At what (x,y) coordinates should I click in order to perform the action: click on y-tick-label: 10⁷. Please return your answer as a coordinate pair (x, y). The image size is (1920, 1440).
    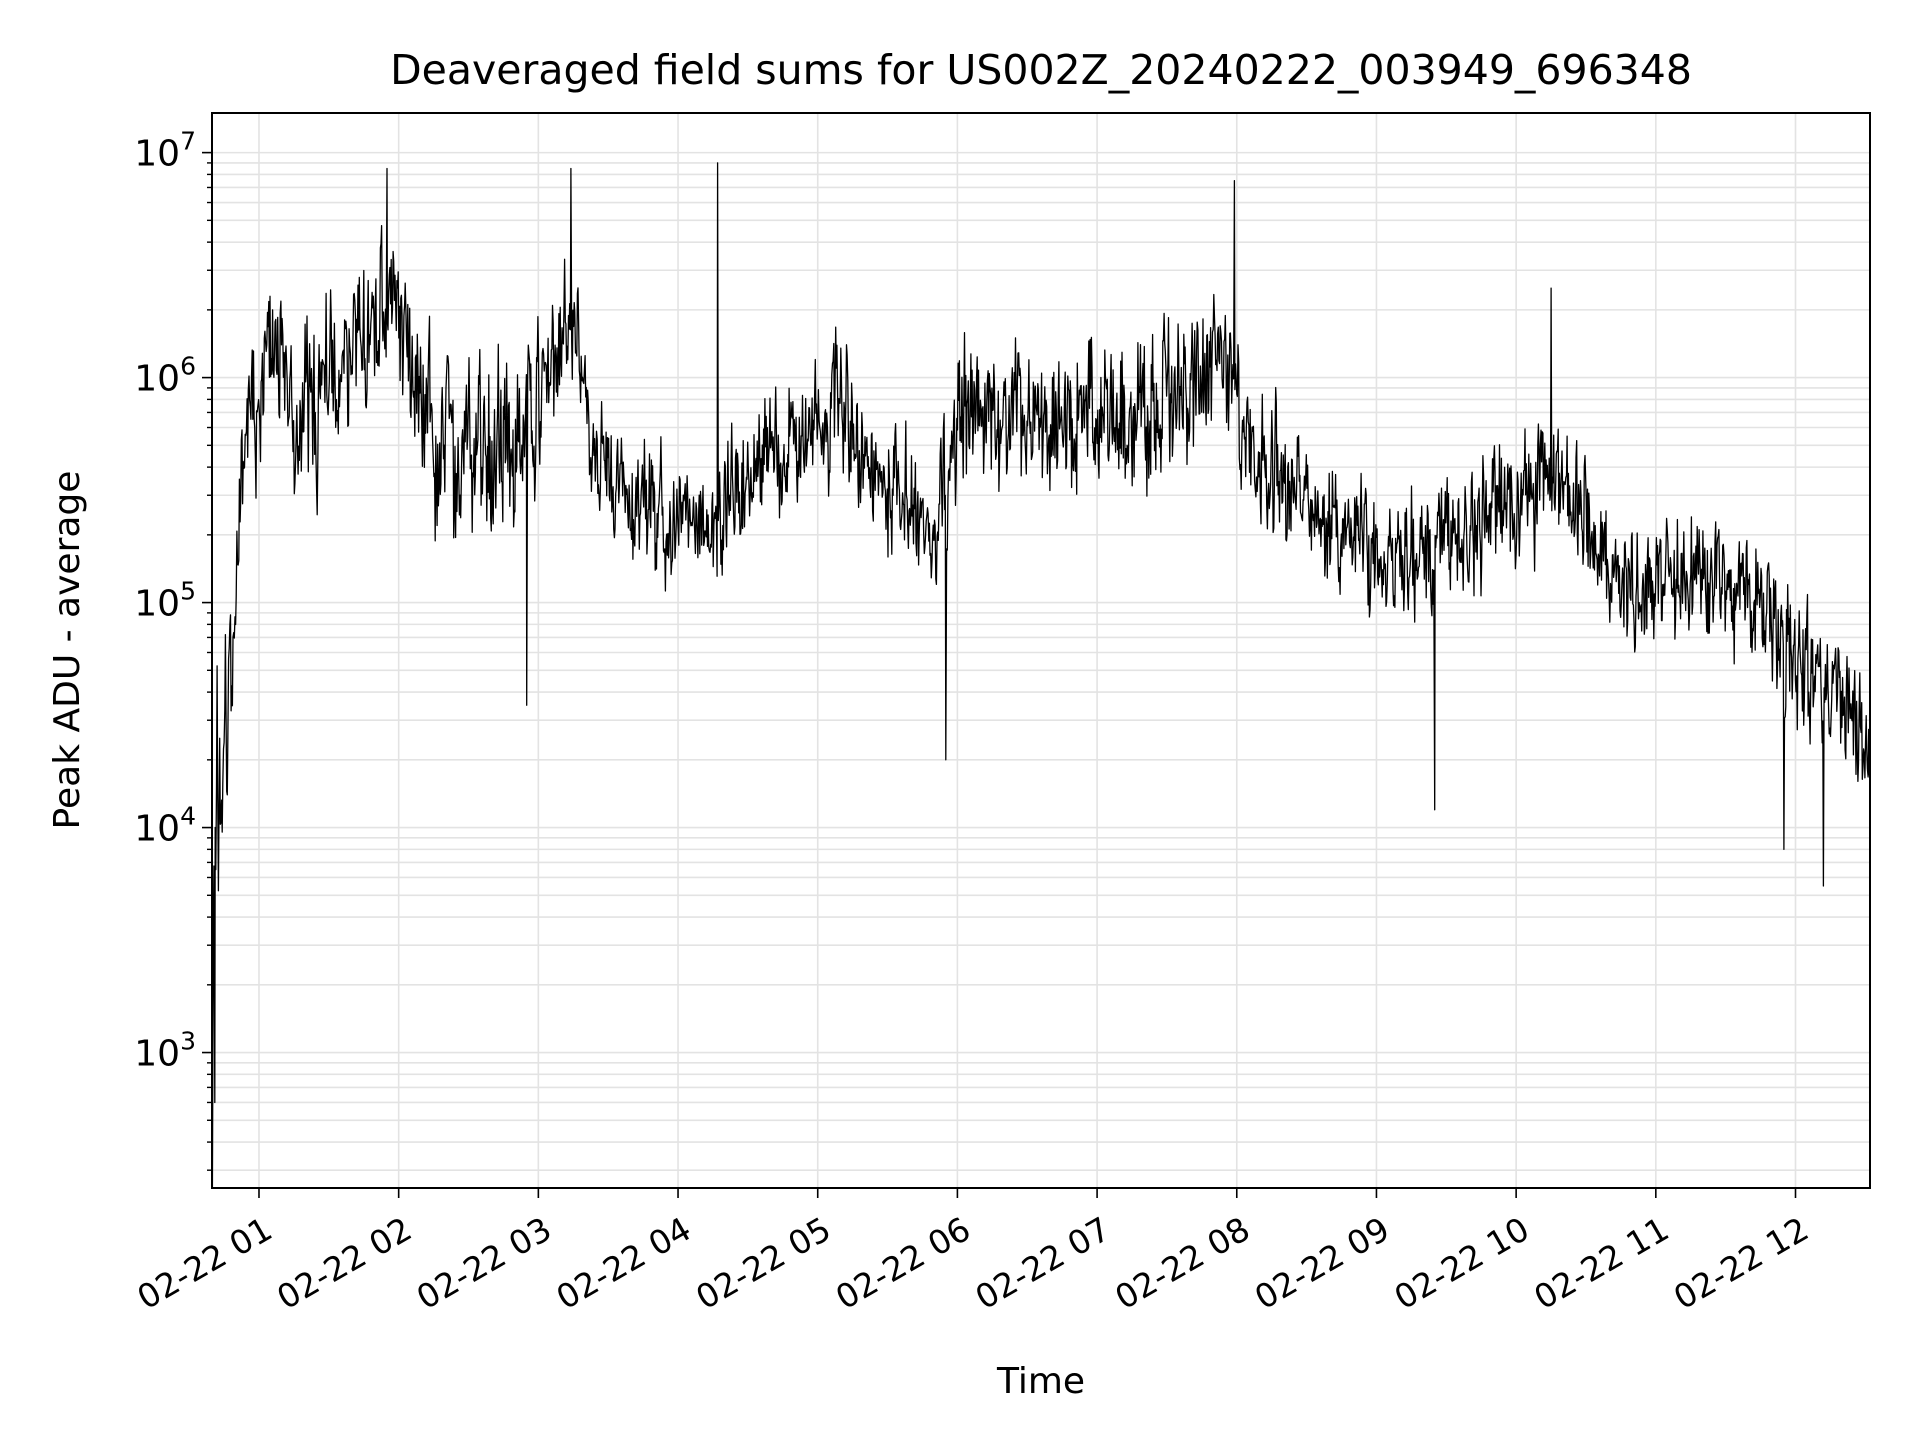
    Looking at the image, I should click on (165, 151).